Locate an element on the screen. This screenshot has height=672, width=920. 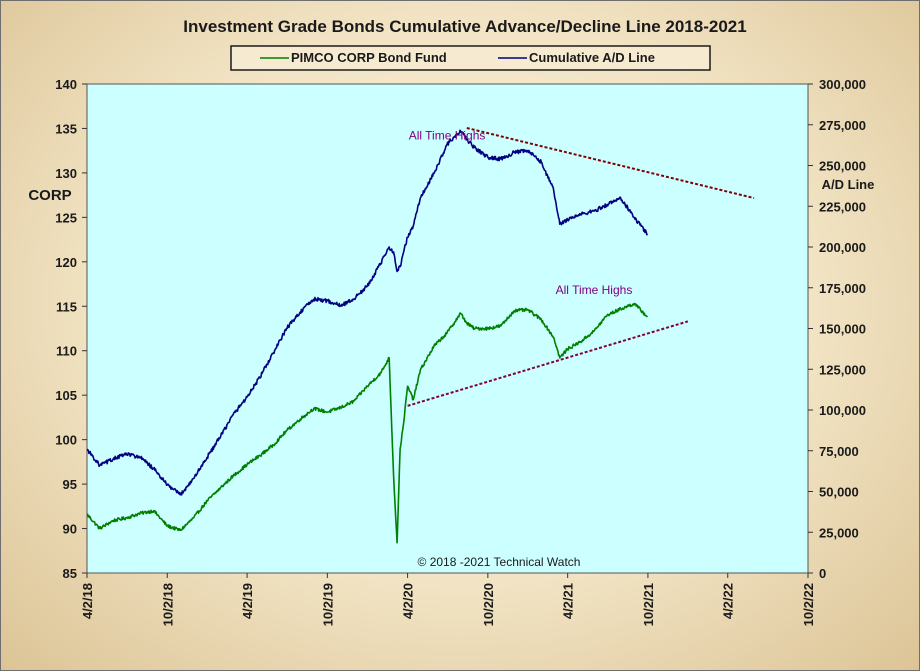
left-axis-ticks: 85 90 95 100 105 110 115 120 125 130 135 140 is located at coordinates (71, 329).